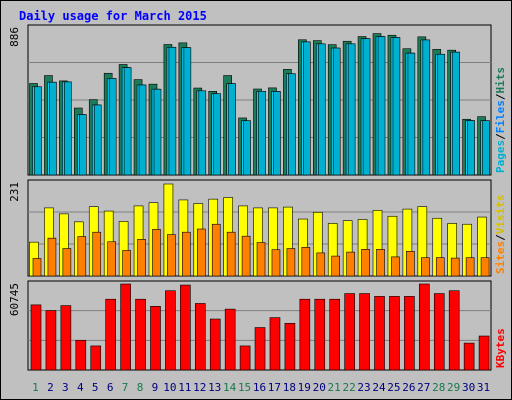  I want to click on panel-2-ymax-label: 231, so click(14, 192).